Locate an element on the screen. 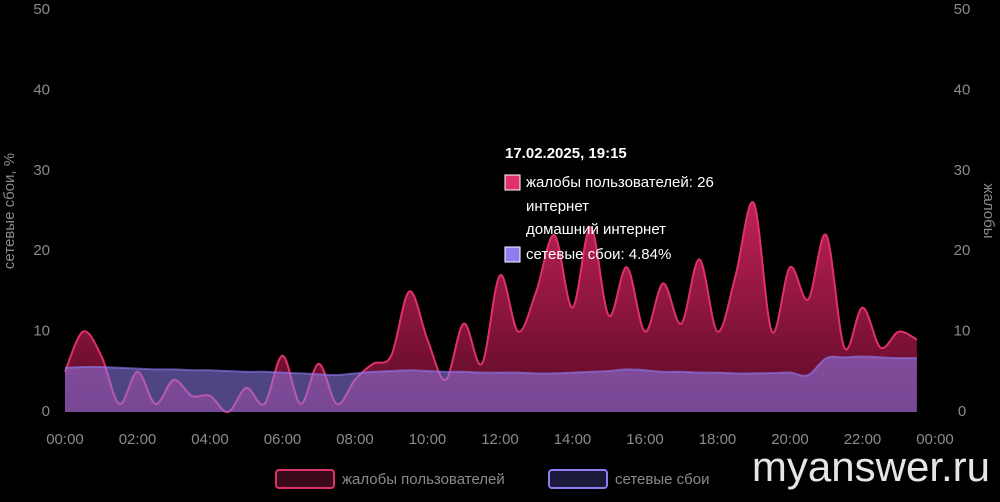  x-tick-label: 08:00 is located at coordinates (355, 439).